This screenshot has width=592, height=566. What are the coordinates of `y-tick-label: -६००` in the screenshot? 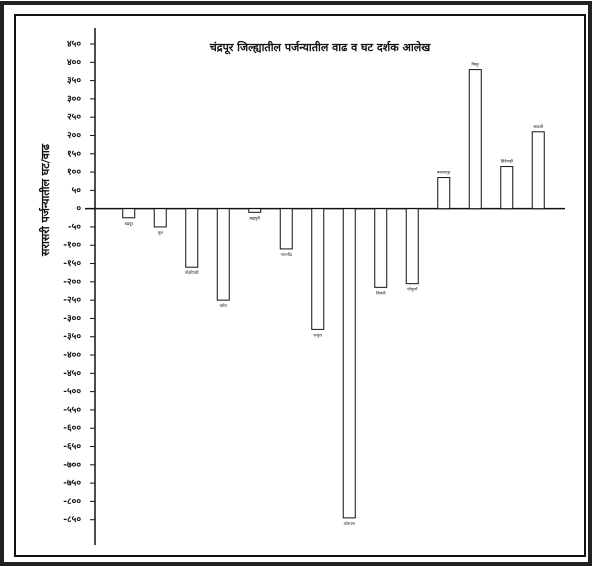 It's located at (72, 429).